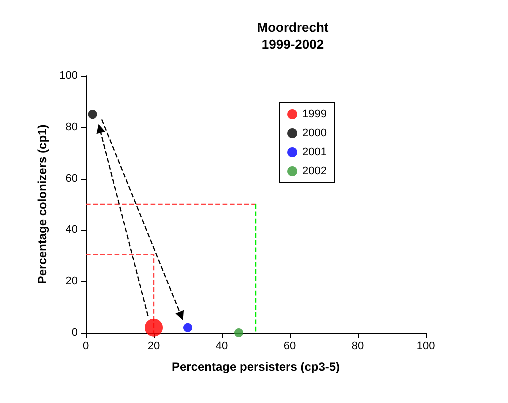  What do you see at coordinates (154, 346) in the screenshot?
I see `x-tick-label: 20` at bounding box center [154, 346].